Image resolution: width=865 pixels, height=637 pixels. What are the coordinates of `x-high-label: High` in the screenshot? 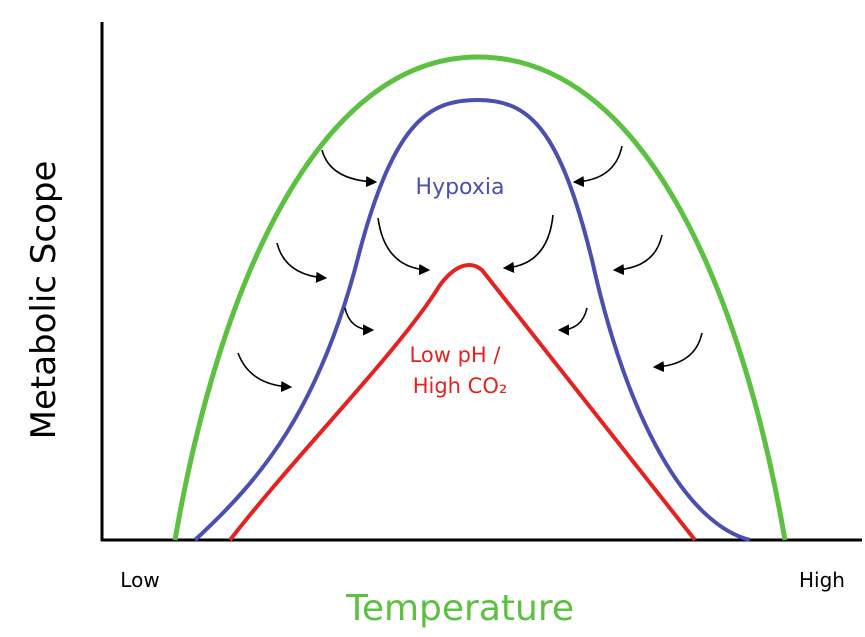 It's located at (822, 580).